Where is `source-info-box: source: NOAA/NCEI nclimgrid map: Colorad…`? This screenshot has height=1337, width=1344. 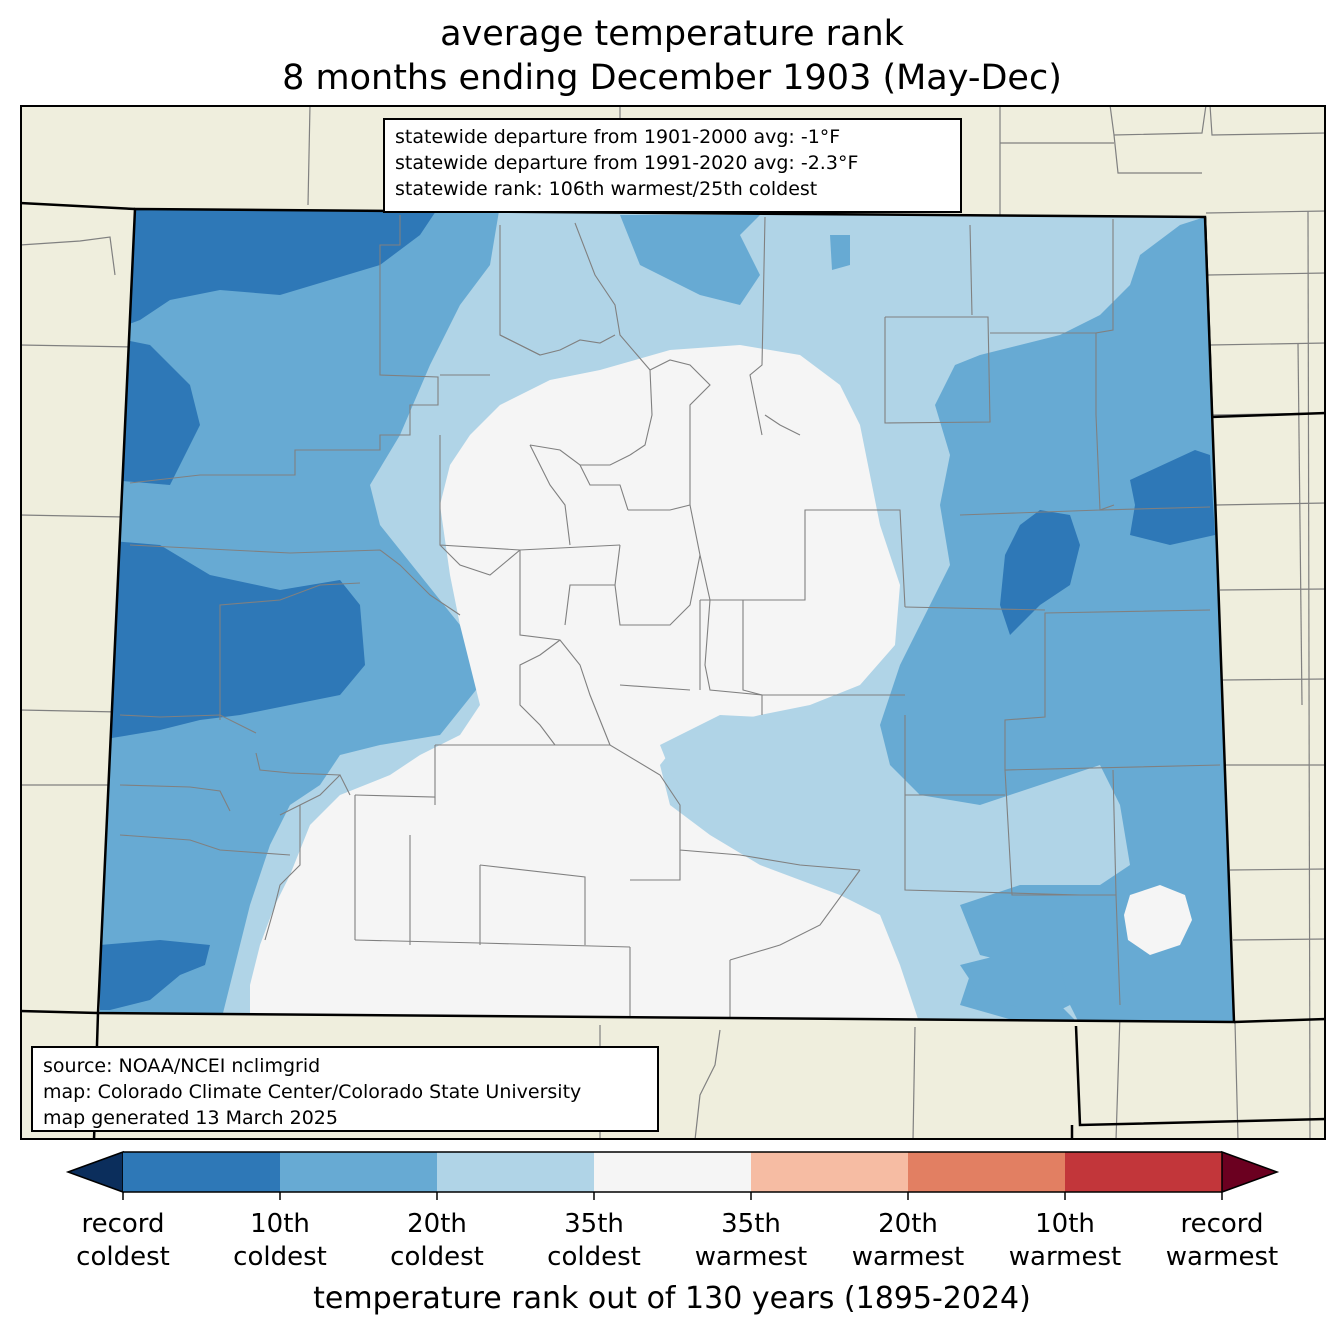 source-info-box: source: NOAA/NCEI nclimgrid map: Colorad… is located at coordinates (345, 1089).